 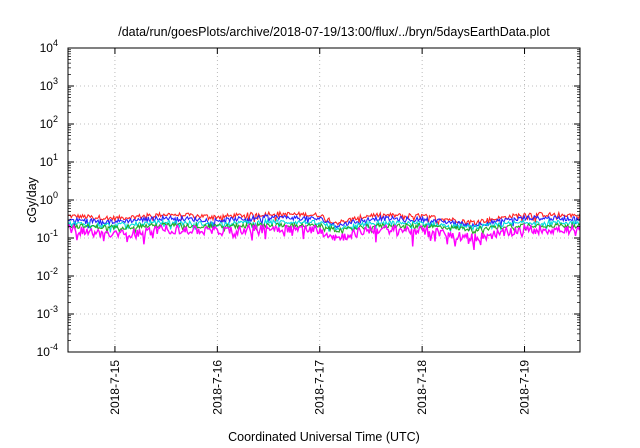 I want to click on x-tick-label: 2018-7-18, so click(x=422, y=387).